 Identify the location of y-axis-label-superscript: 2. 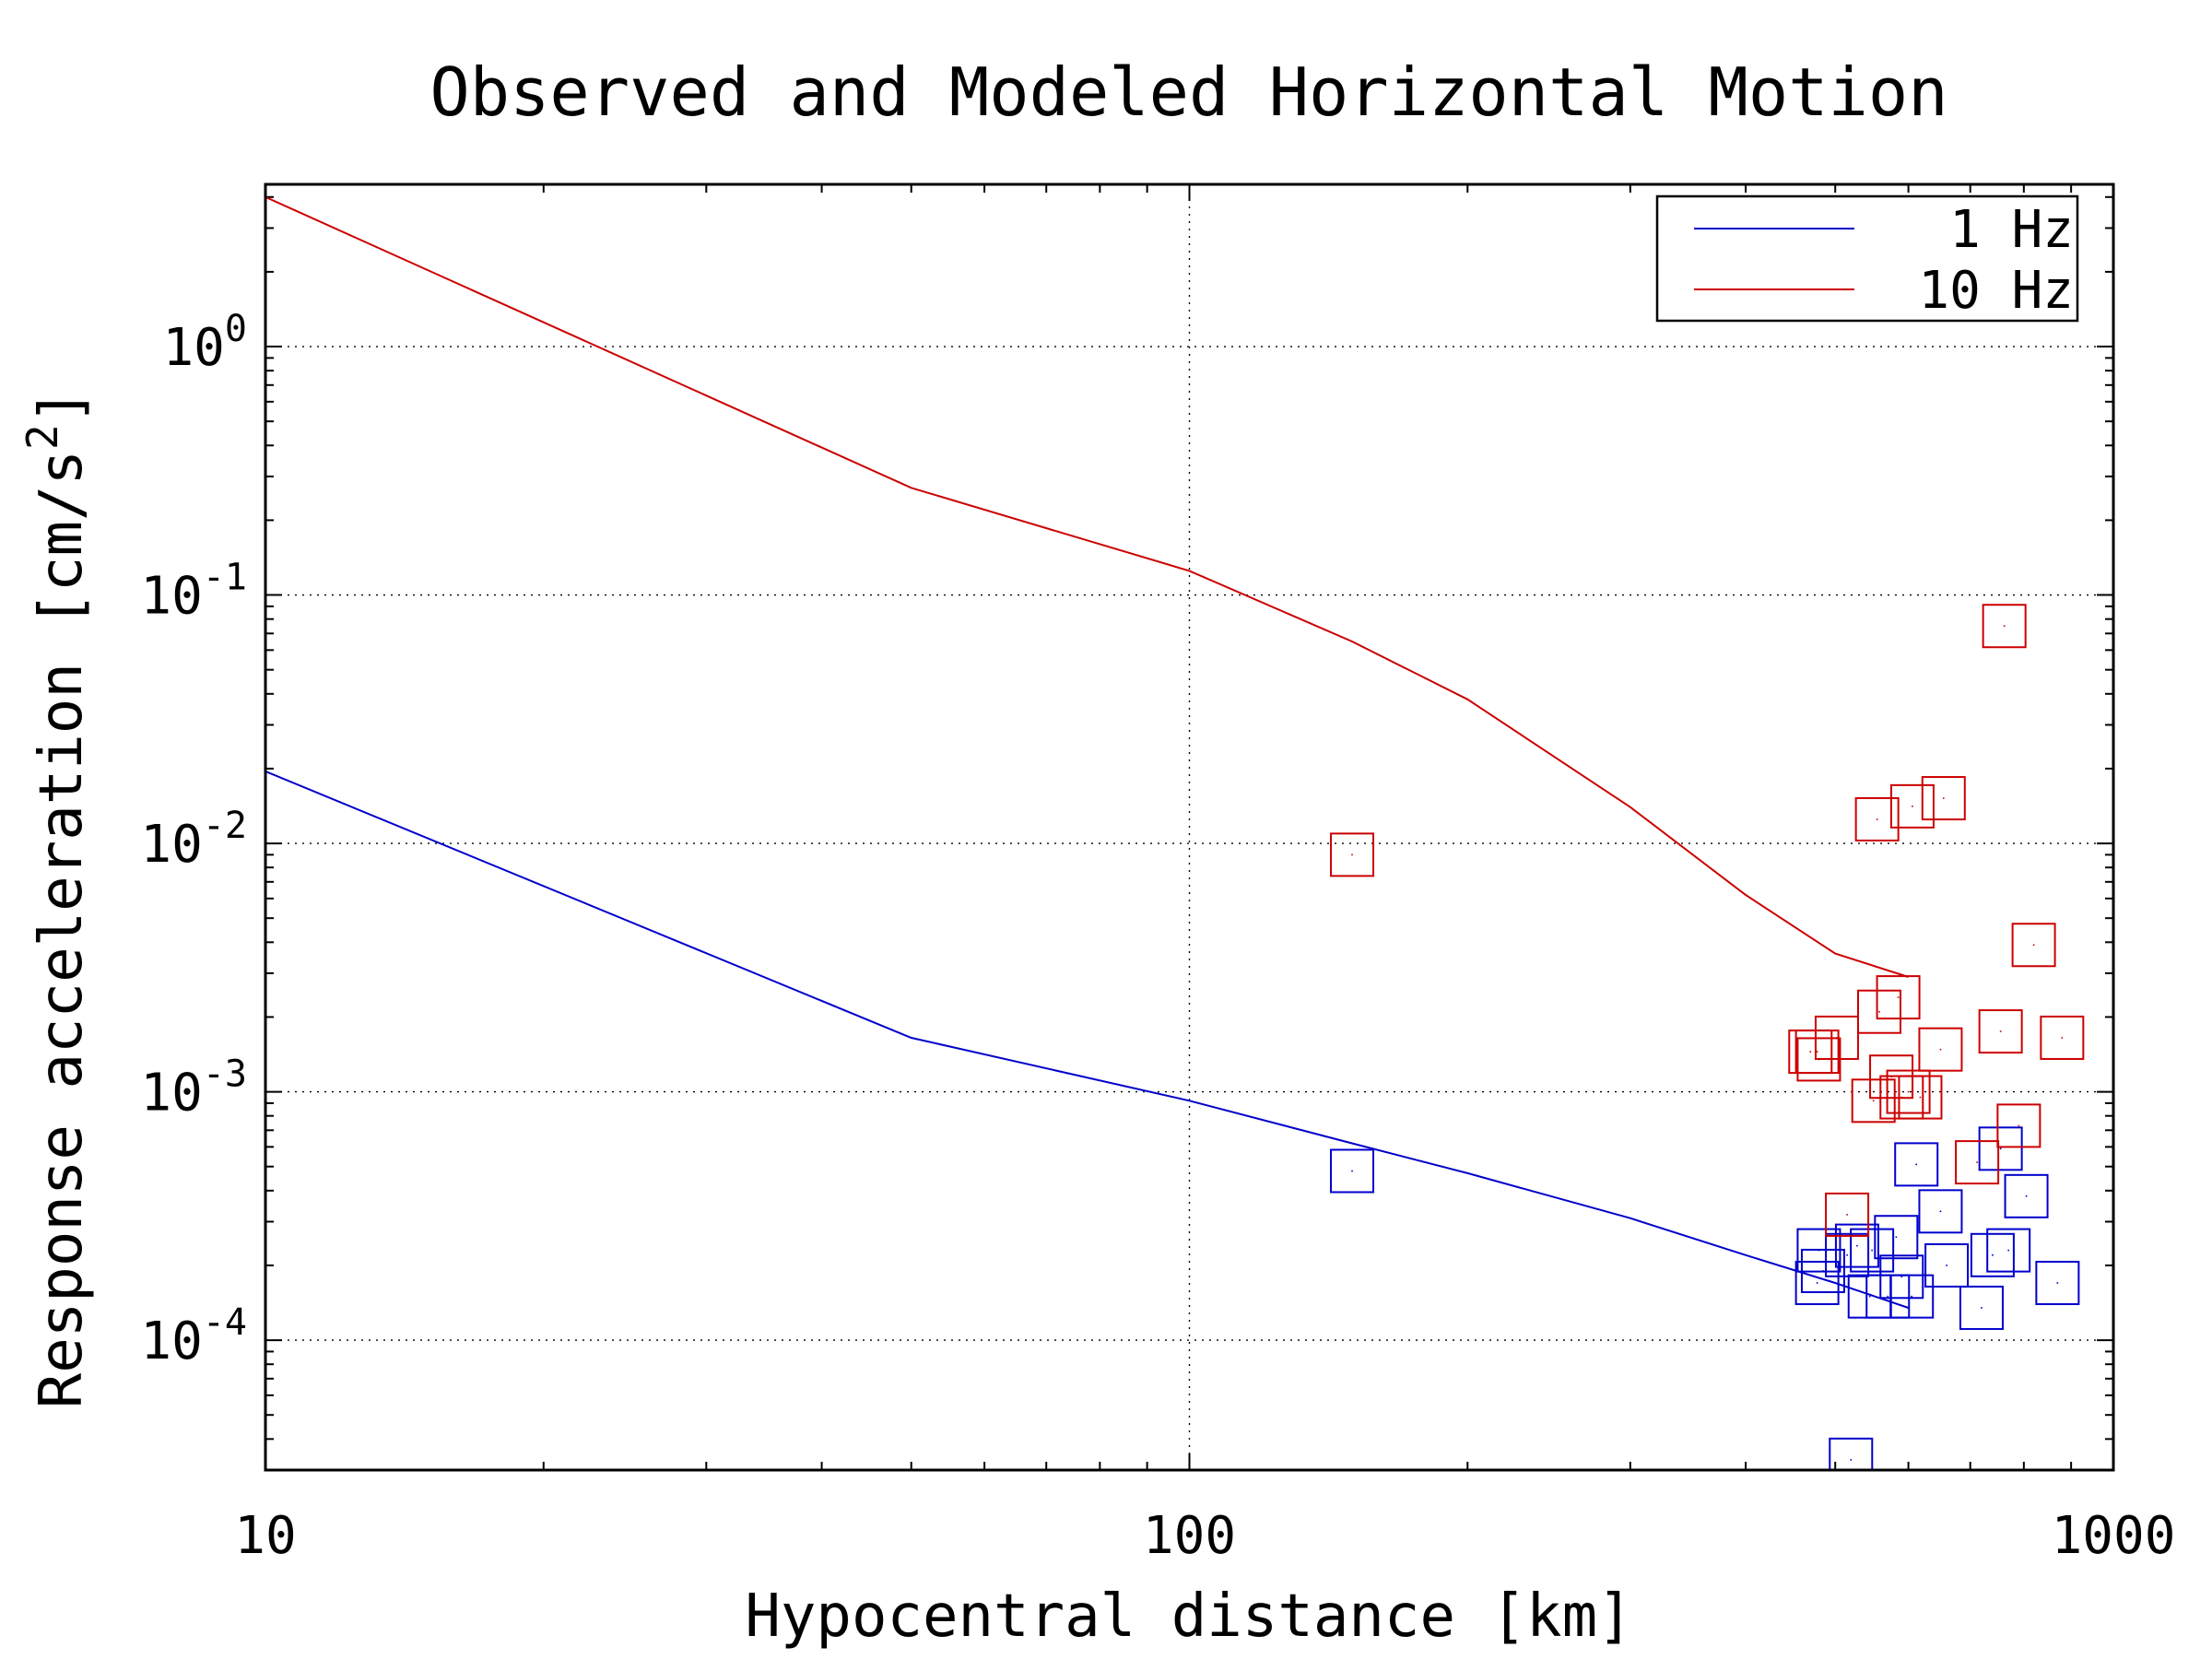
(42, 437).